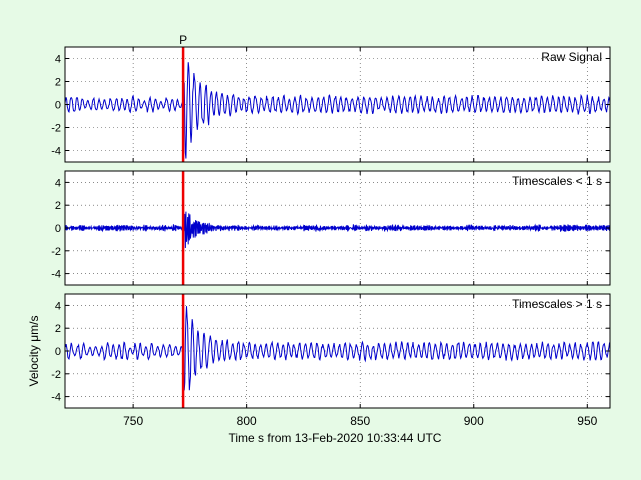  What do you see at coordinates (34, 351) in the screenshot?
I see `y-axis-label: Velocity μm/s` at bounding box center [34, 351].